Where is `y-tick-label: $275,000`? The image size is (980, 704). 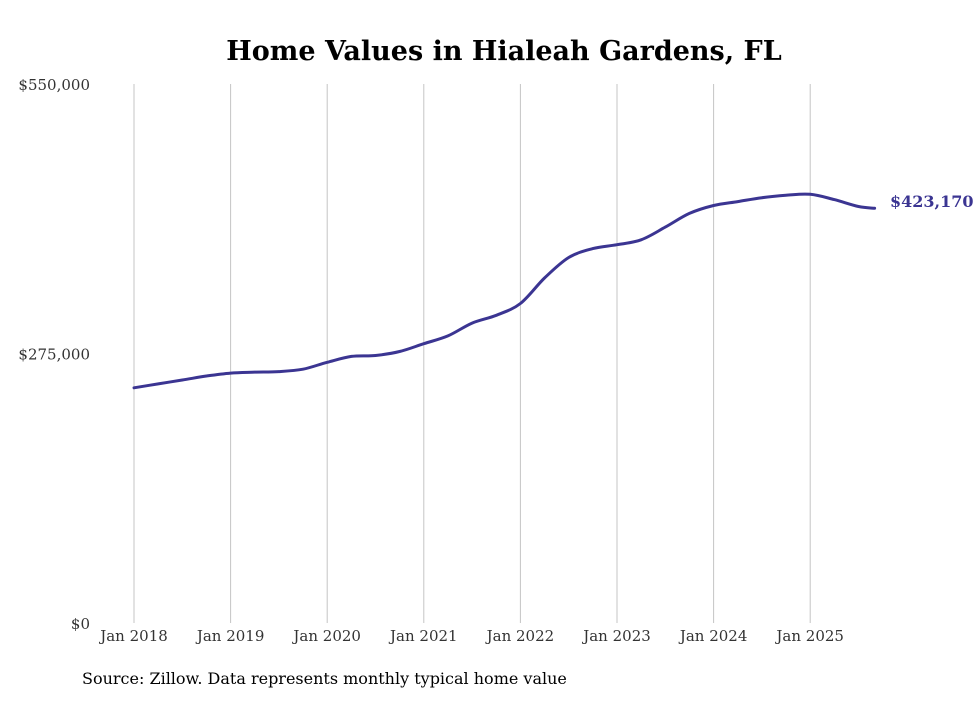 y-tick-label: $275,000 is located at coordinates (54, 355).